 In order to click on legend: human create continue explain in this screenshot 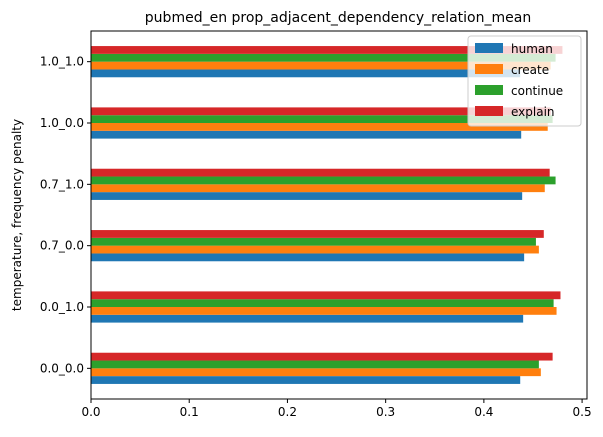, I will do `click(524, 81)`.